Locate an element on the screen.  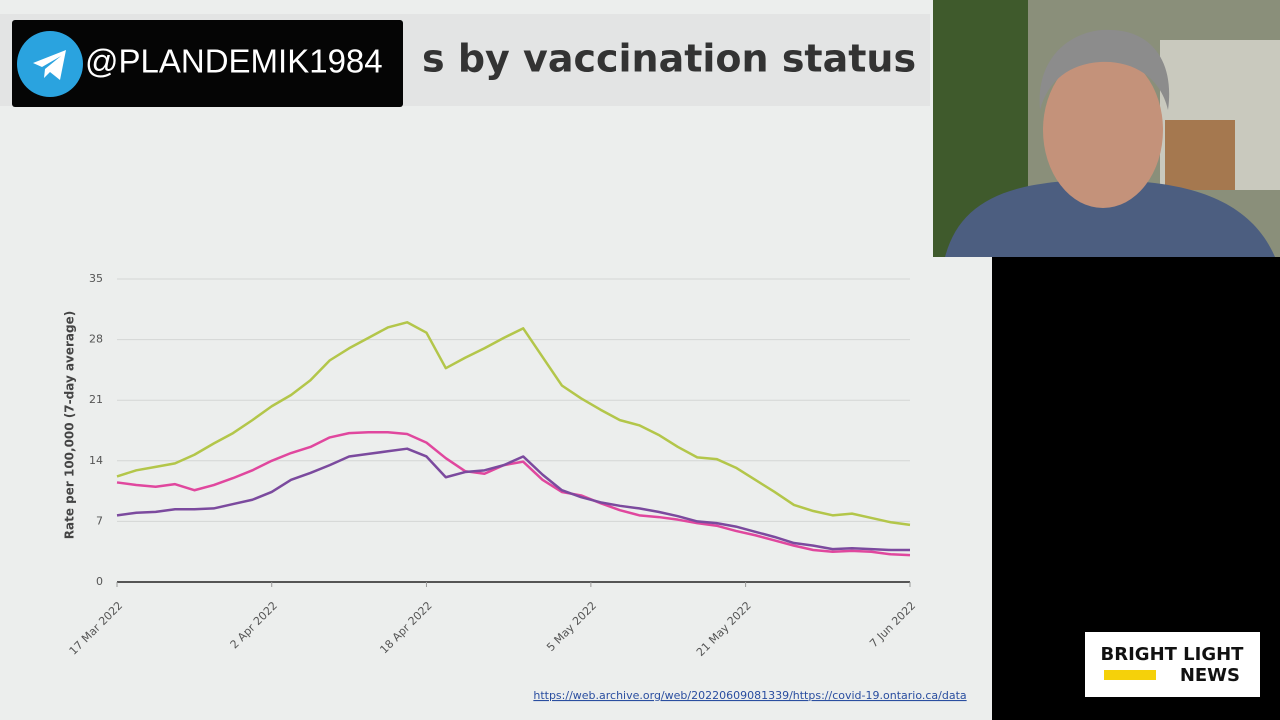
y-tick-label: 14 is located at coordinates (96, 460).